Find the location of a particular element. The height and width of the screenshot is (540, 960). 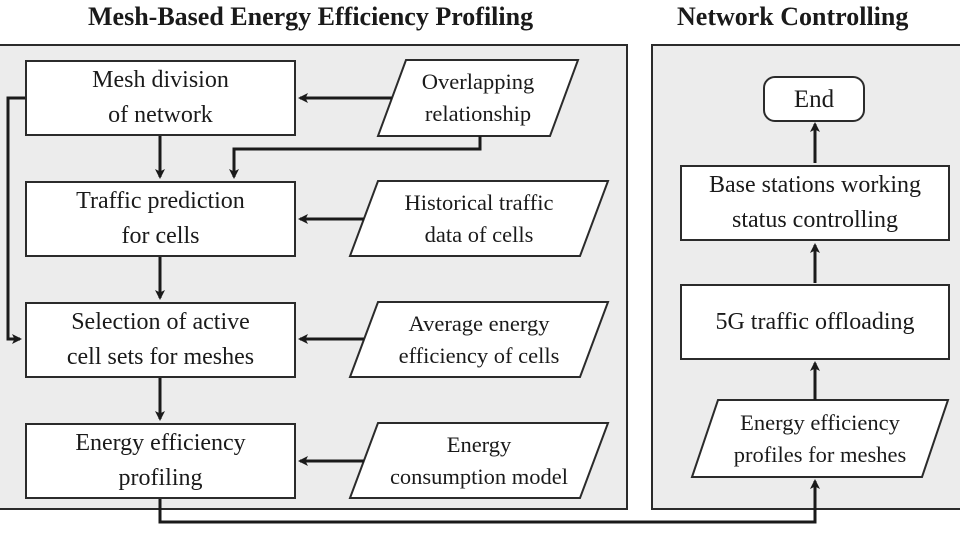

base-stations-line1: Base stations working is located at coordinates (815, 185).